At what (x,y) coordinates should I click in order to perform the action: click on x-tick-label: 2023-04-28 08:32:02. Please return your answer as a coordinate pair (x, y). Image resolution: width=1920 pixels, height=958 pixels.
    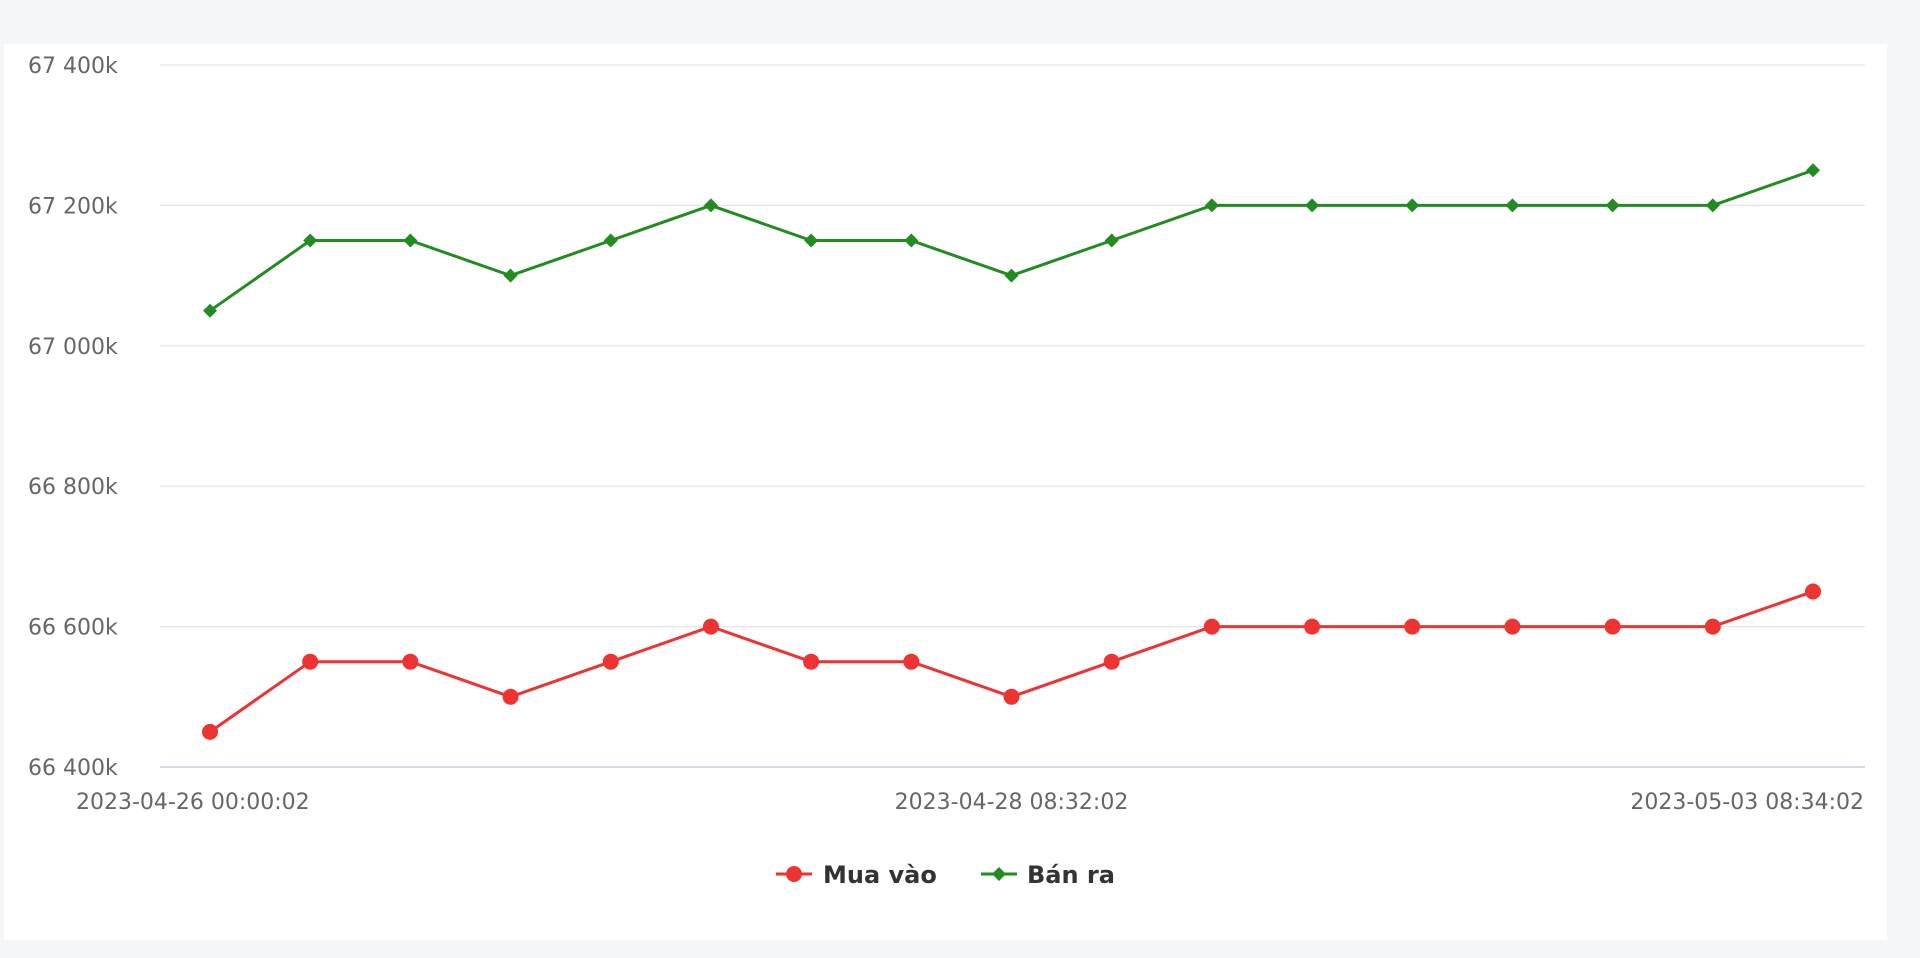
    Looking at the image, I should click on (1012, 802).